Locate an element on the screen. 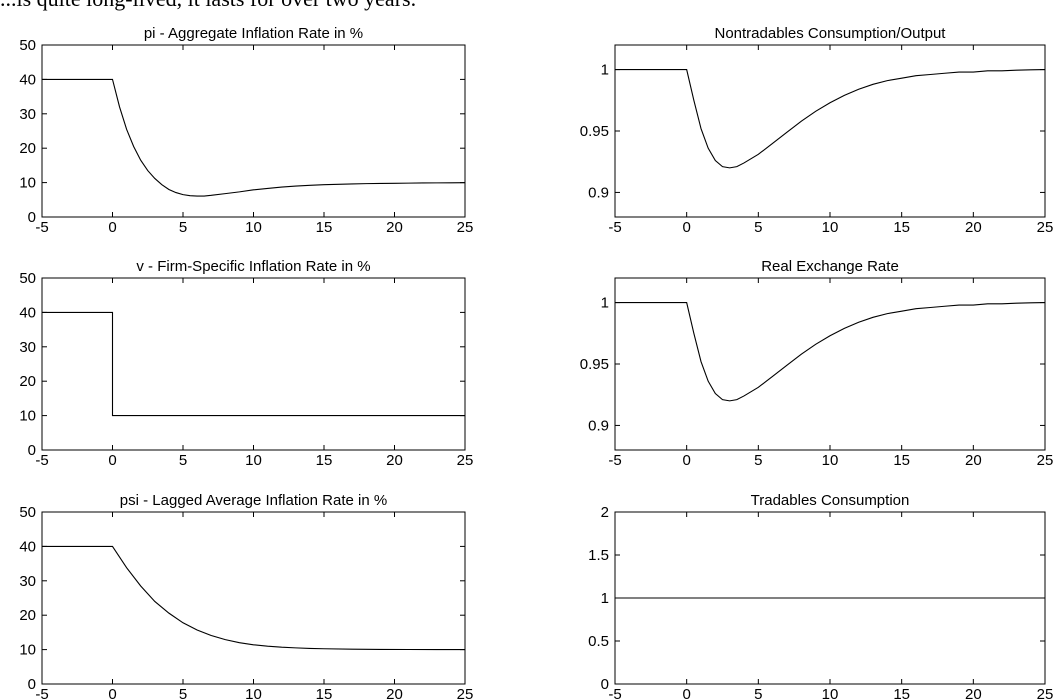  chart-panel-5: Real Exchange Rate -5 0 5 10 15 20 25 0.9 0.95 1 is located at coordinates (817, 363).